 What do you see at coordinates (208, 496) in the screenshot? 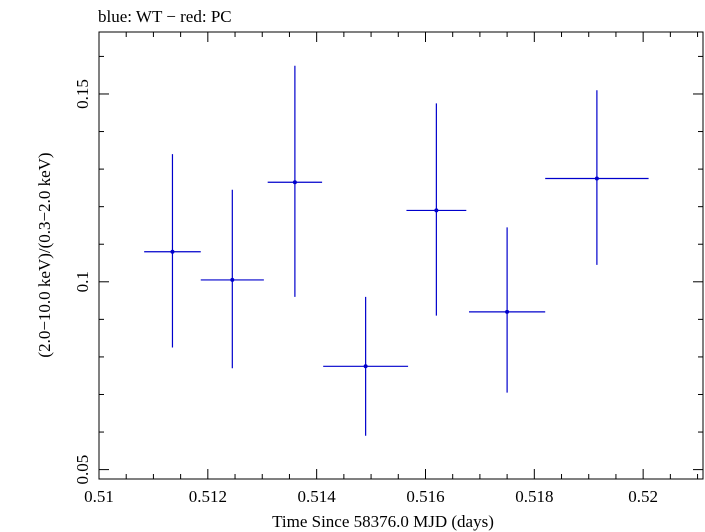
I see `x-tick-label: 0.512` at bounding box center [208, 496].